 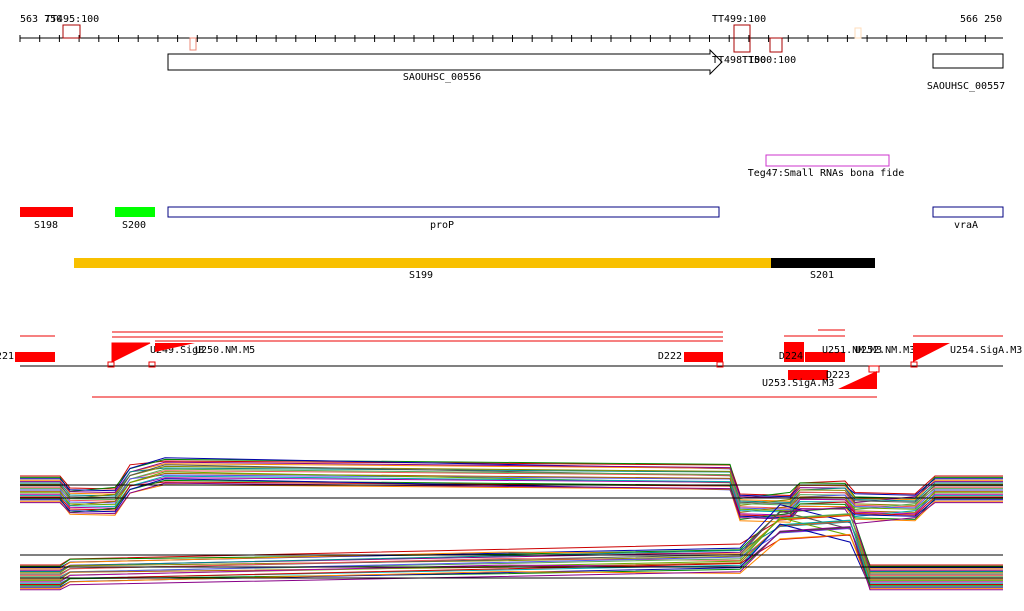 What do you see at coordinates (968, 61) in the screenshot?
I see `gene-box` at bounding box center [968, 61].